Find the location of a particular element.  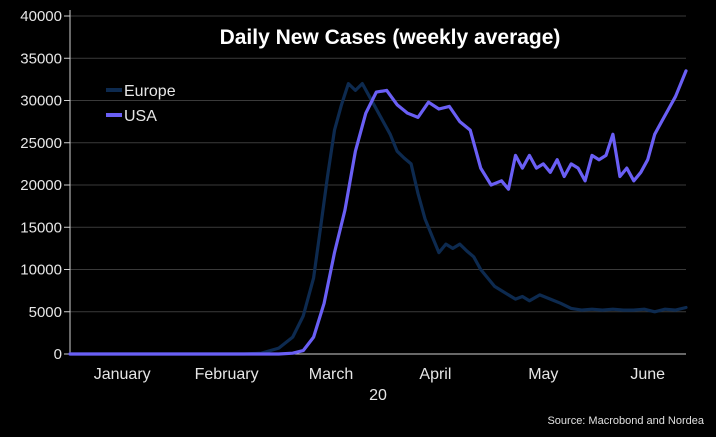

y-tick-label: 35000 is located at coordinates (41, 58).